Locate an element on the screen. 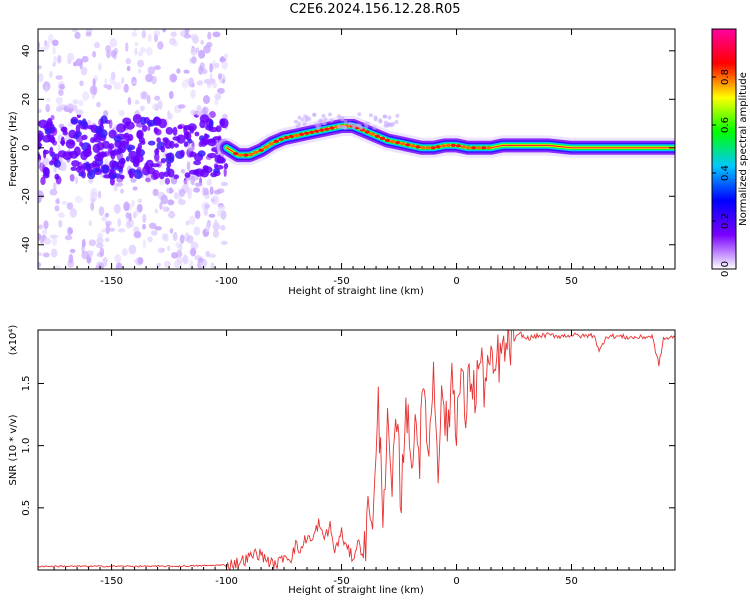 The height and width of the screenshot is (600, 750). snr-y-tick-label: 0.5 is located at coordinates (26, 508).